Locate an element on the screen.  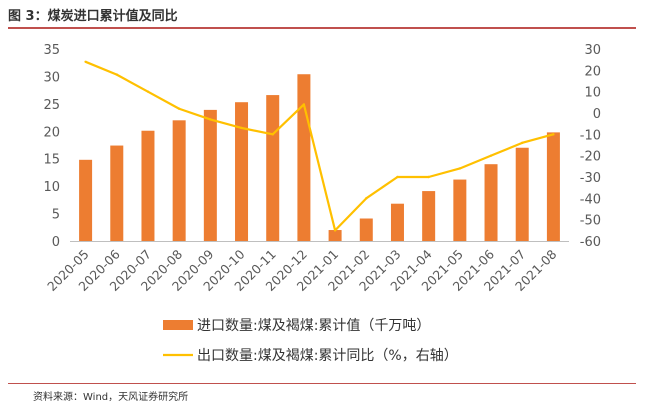
legend-bar-swatch is located at coordinates (178, 325).